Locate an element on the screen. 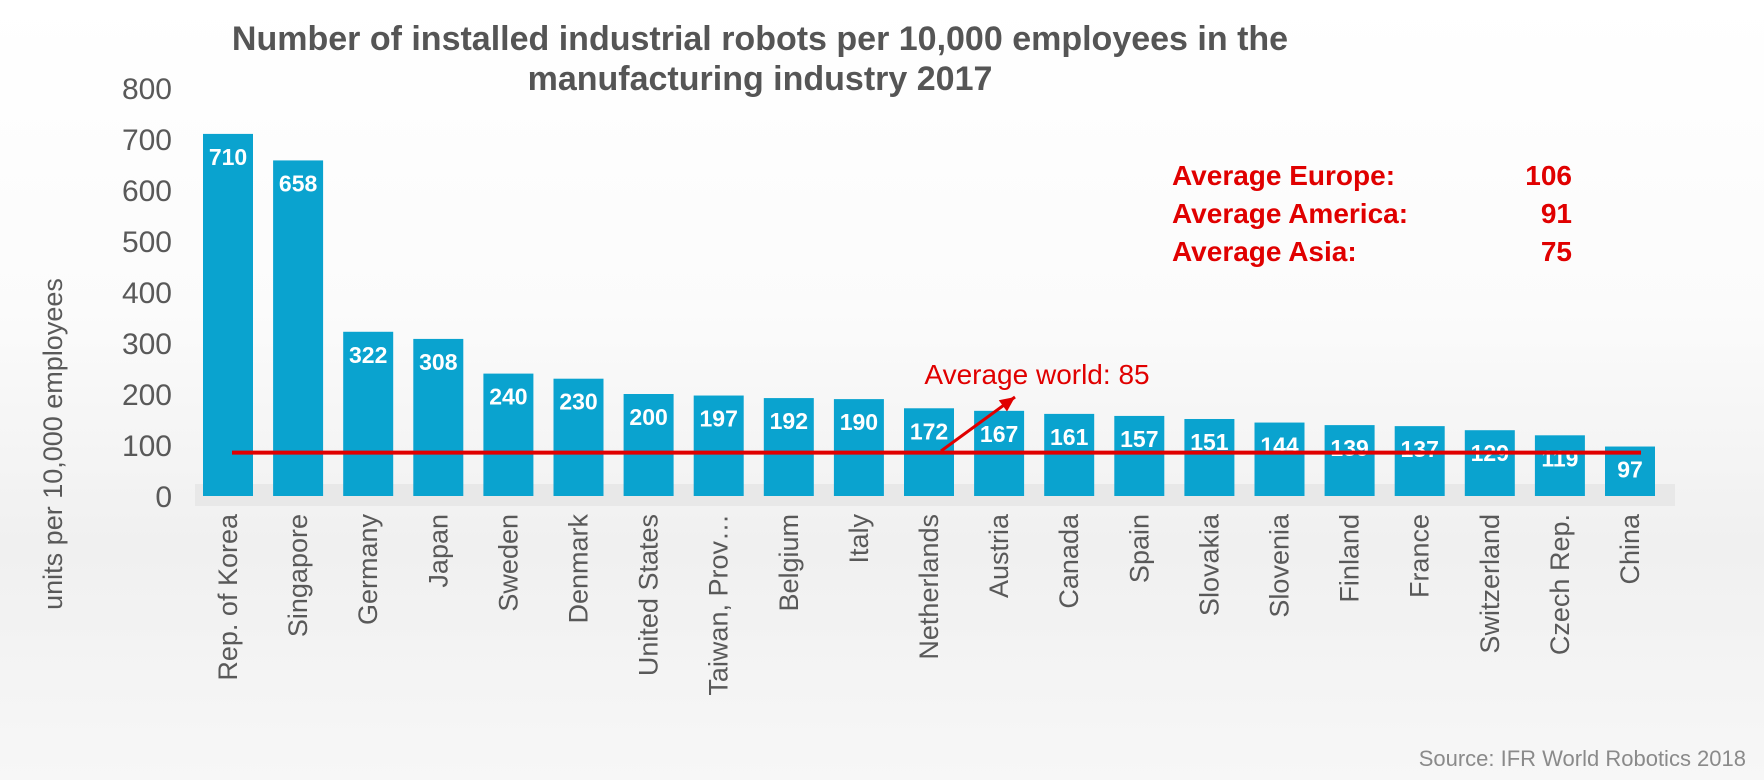  category-label: Finland is located at coordinates (1350, 558).